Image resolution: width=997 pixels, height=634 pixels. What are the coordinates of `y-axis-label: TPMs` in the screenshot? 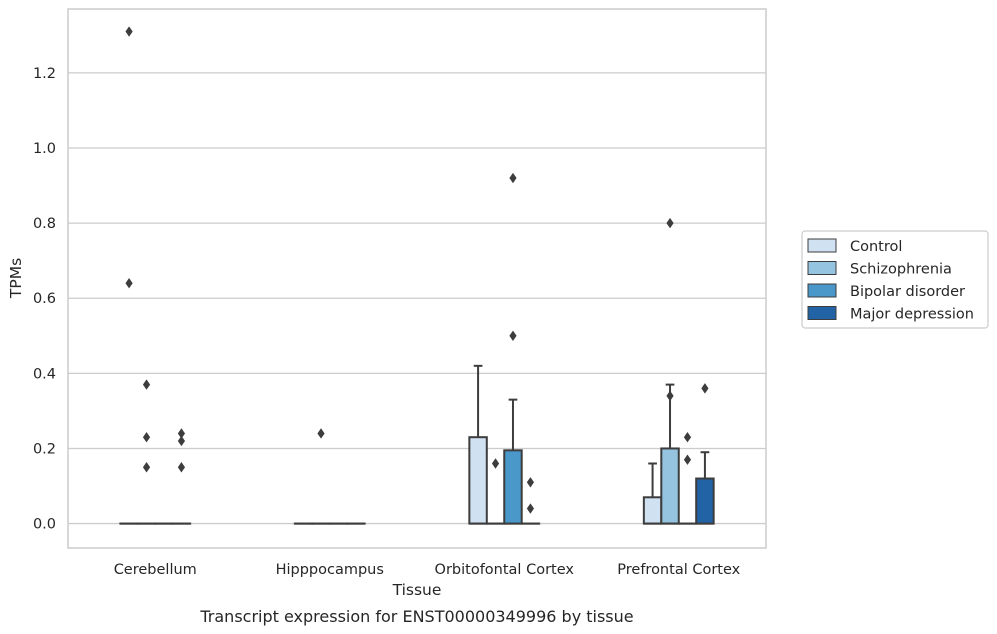 It's located at (16, 278).